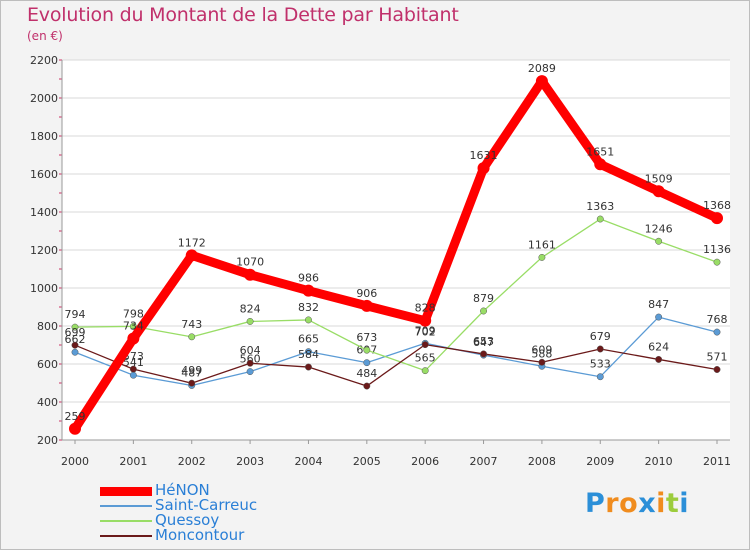 This screenshot has width=750, height=550. Describe the element at coordinates (600, 336) in the screenshot. I see `data-label: 679` at that location.